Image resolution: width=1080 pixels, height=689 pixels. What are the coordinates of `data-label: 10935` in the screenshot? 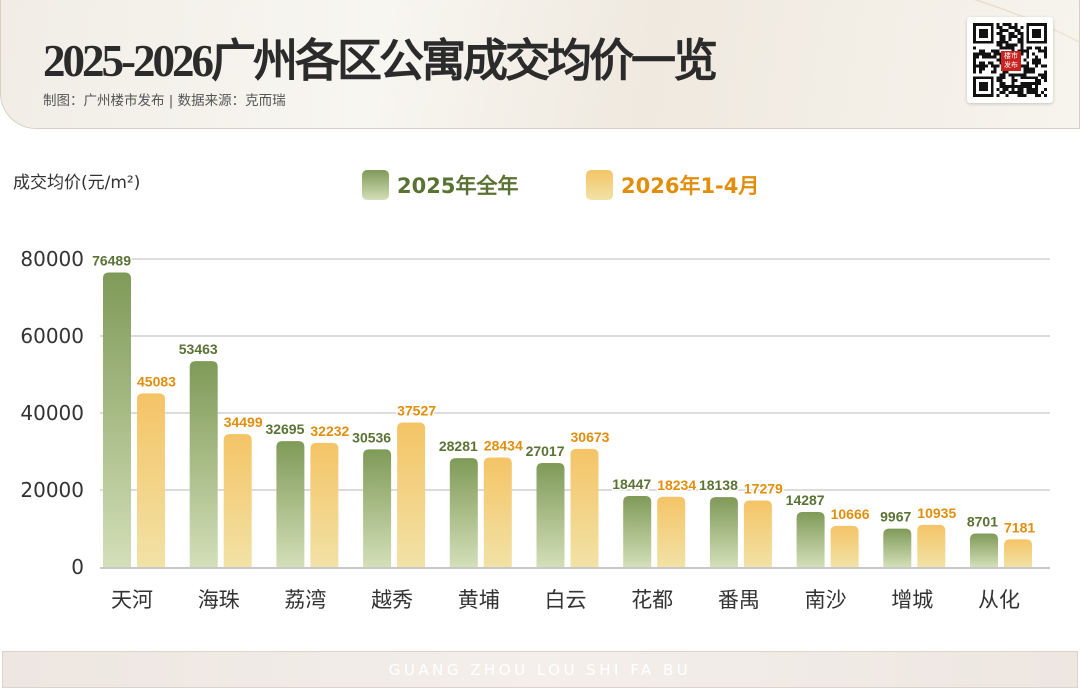 It's located at (936, 513).